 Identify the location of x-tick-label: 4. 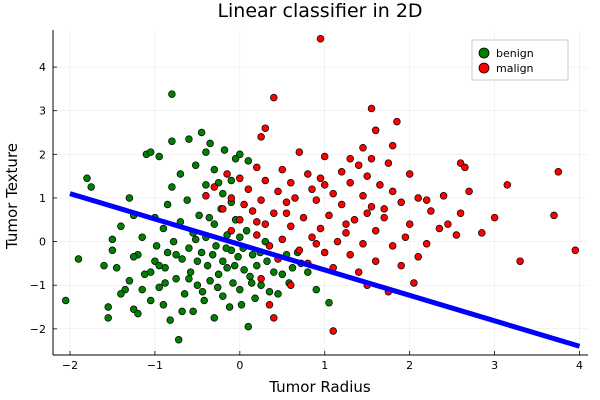
(579, 365).